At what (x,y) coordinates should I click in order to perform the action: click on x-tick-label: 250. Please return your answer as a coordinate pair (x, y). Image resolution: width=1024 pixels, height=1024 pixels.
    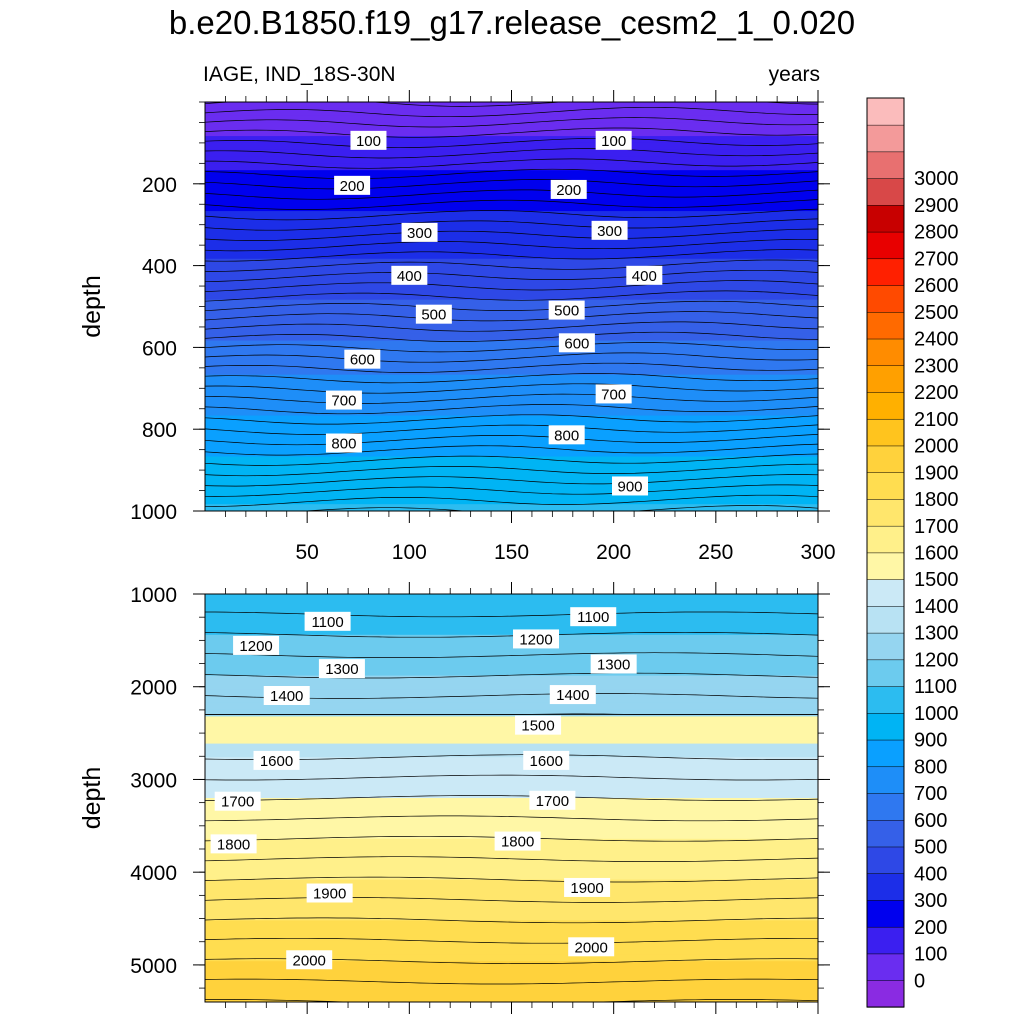
    Looking at the image, I should click on (715, 552).